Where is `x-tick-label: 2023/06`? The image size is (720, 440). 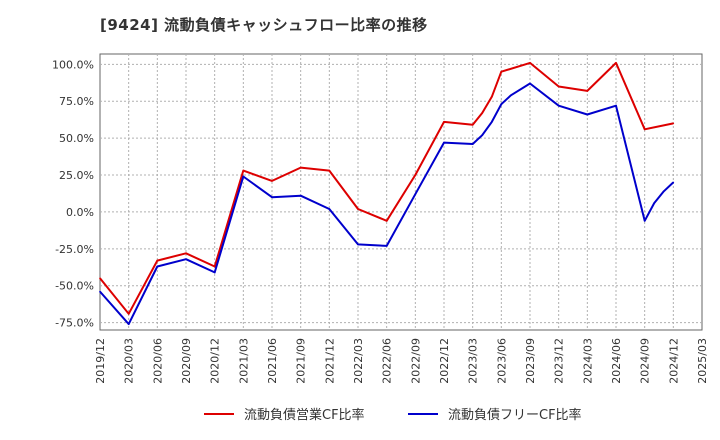 x-tick-label: 2023/06 is located at coordinates (501, 361).